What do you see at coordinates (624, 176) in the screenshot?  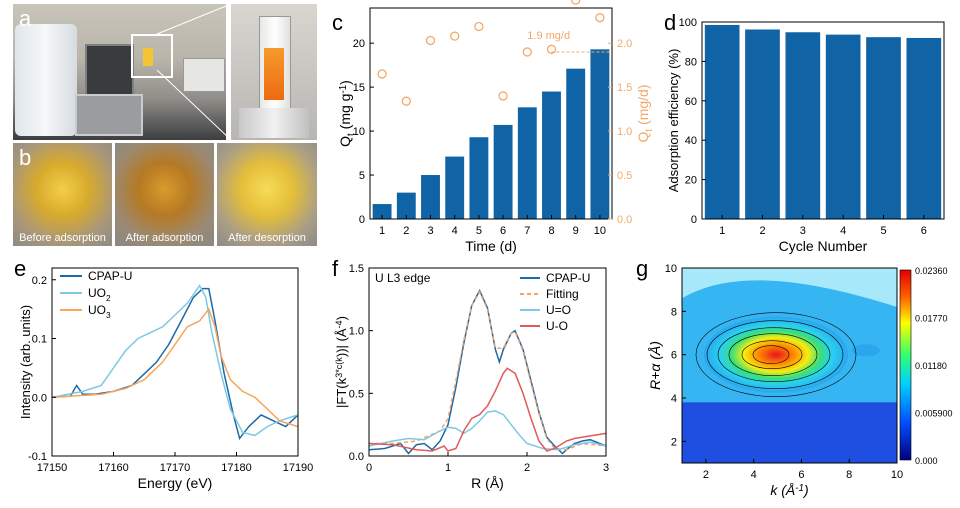 I see `c-y2tick-label: 0.5` at bounding box center [624, 176].